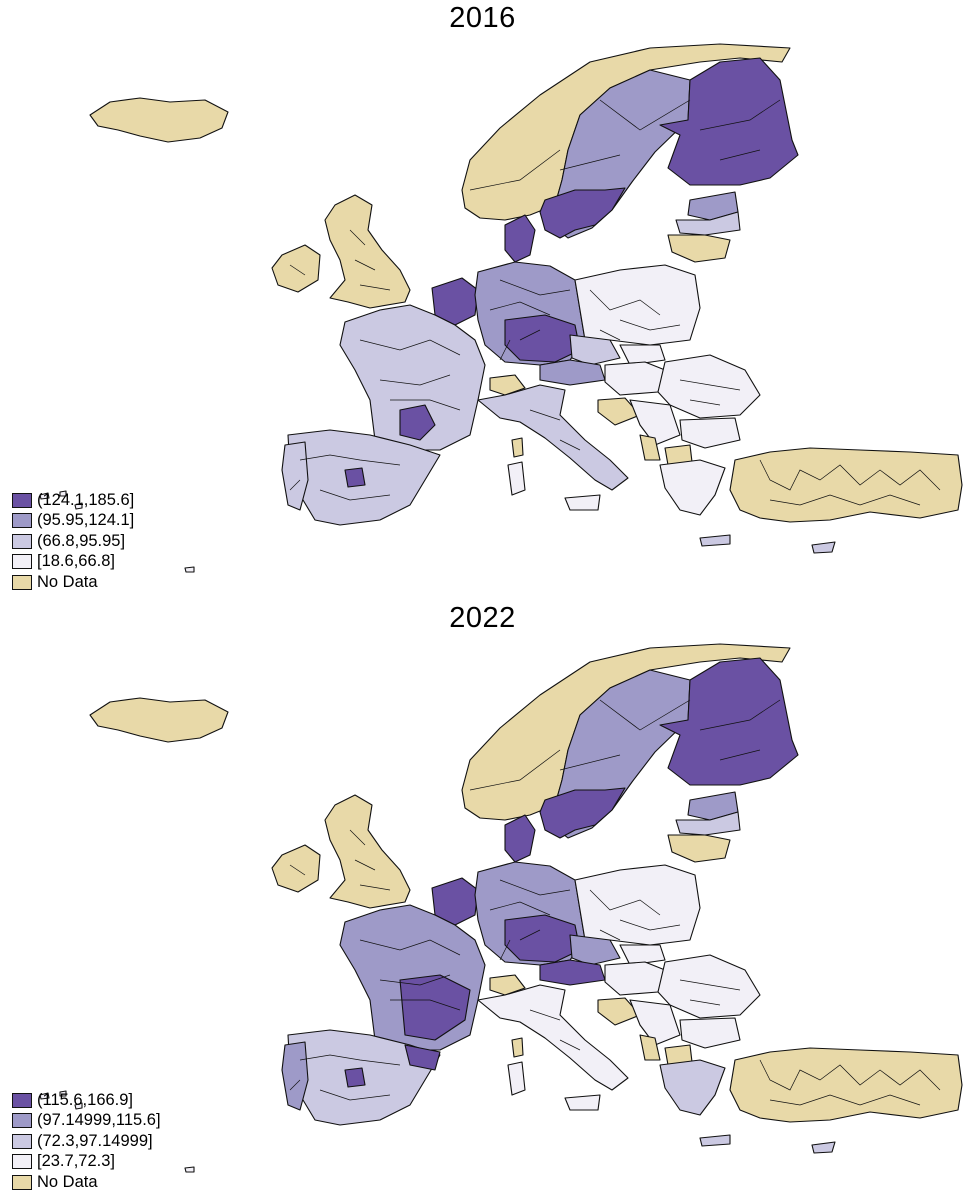 The image size is (965, 1200). Describe the element at coordinates (582, 1102) in the screenshot. I see `region-sicily` at that location.